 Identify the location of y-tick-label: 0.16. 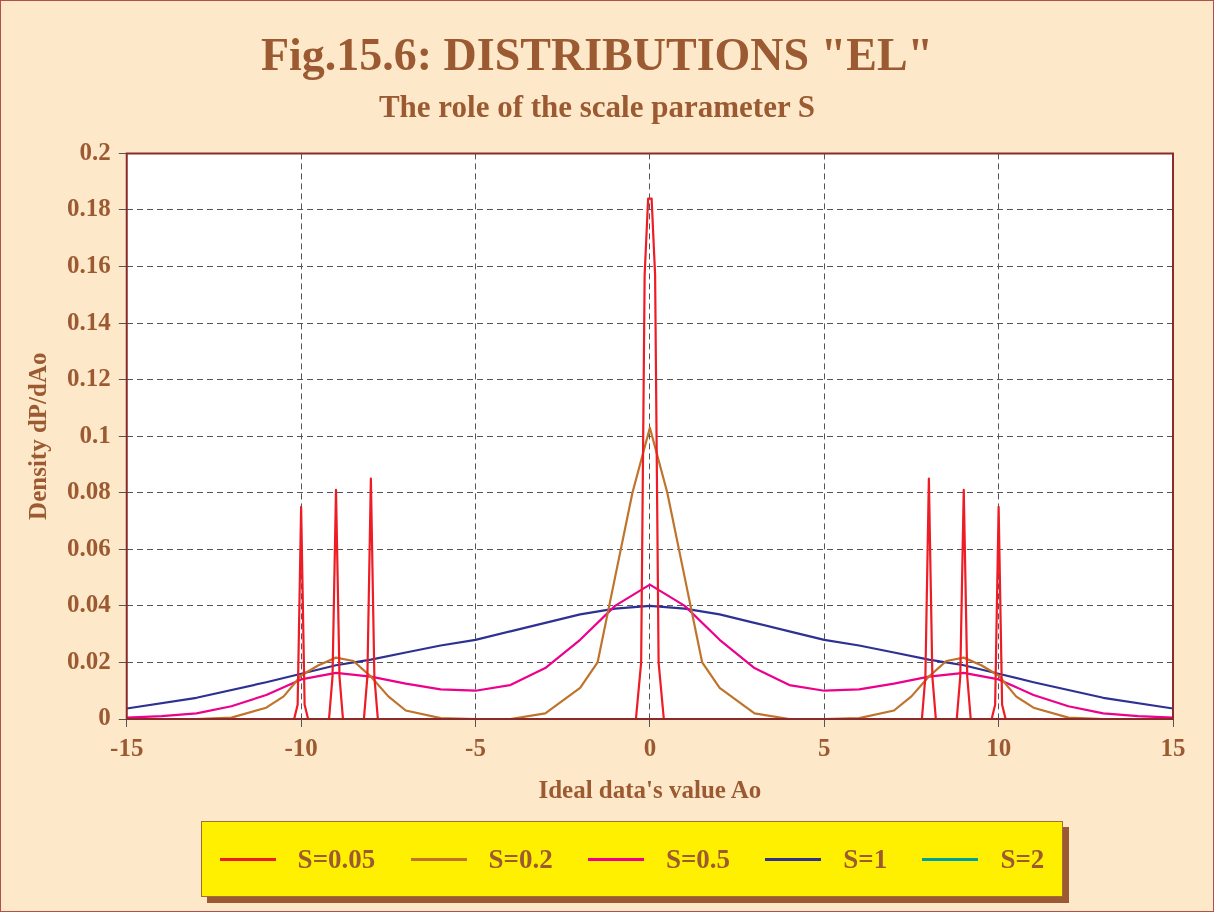
(89, 264).